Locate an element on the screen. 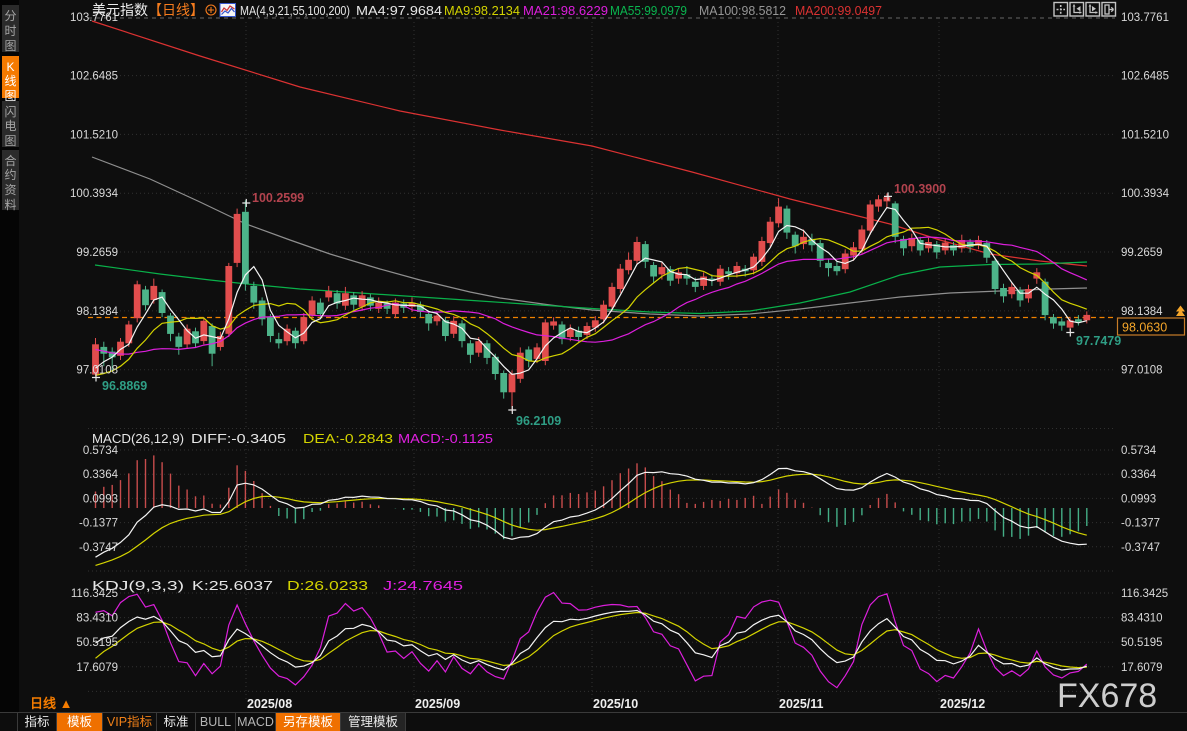  svg-text: 100.3900 is located at coordinates (920, 189).